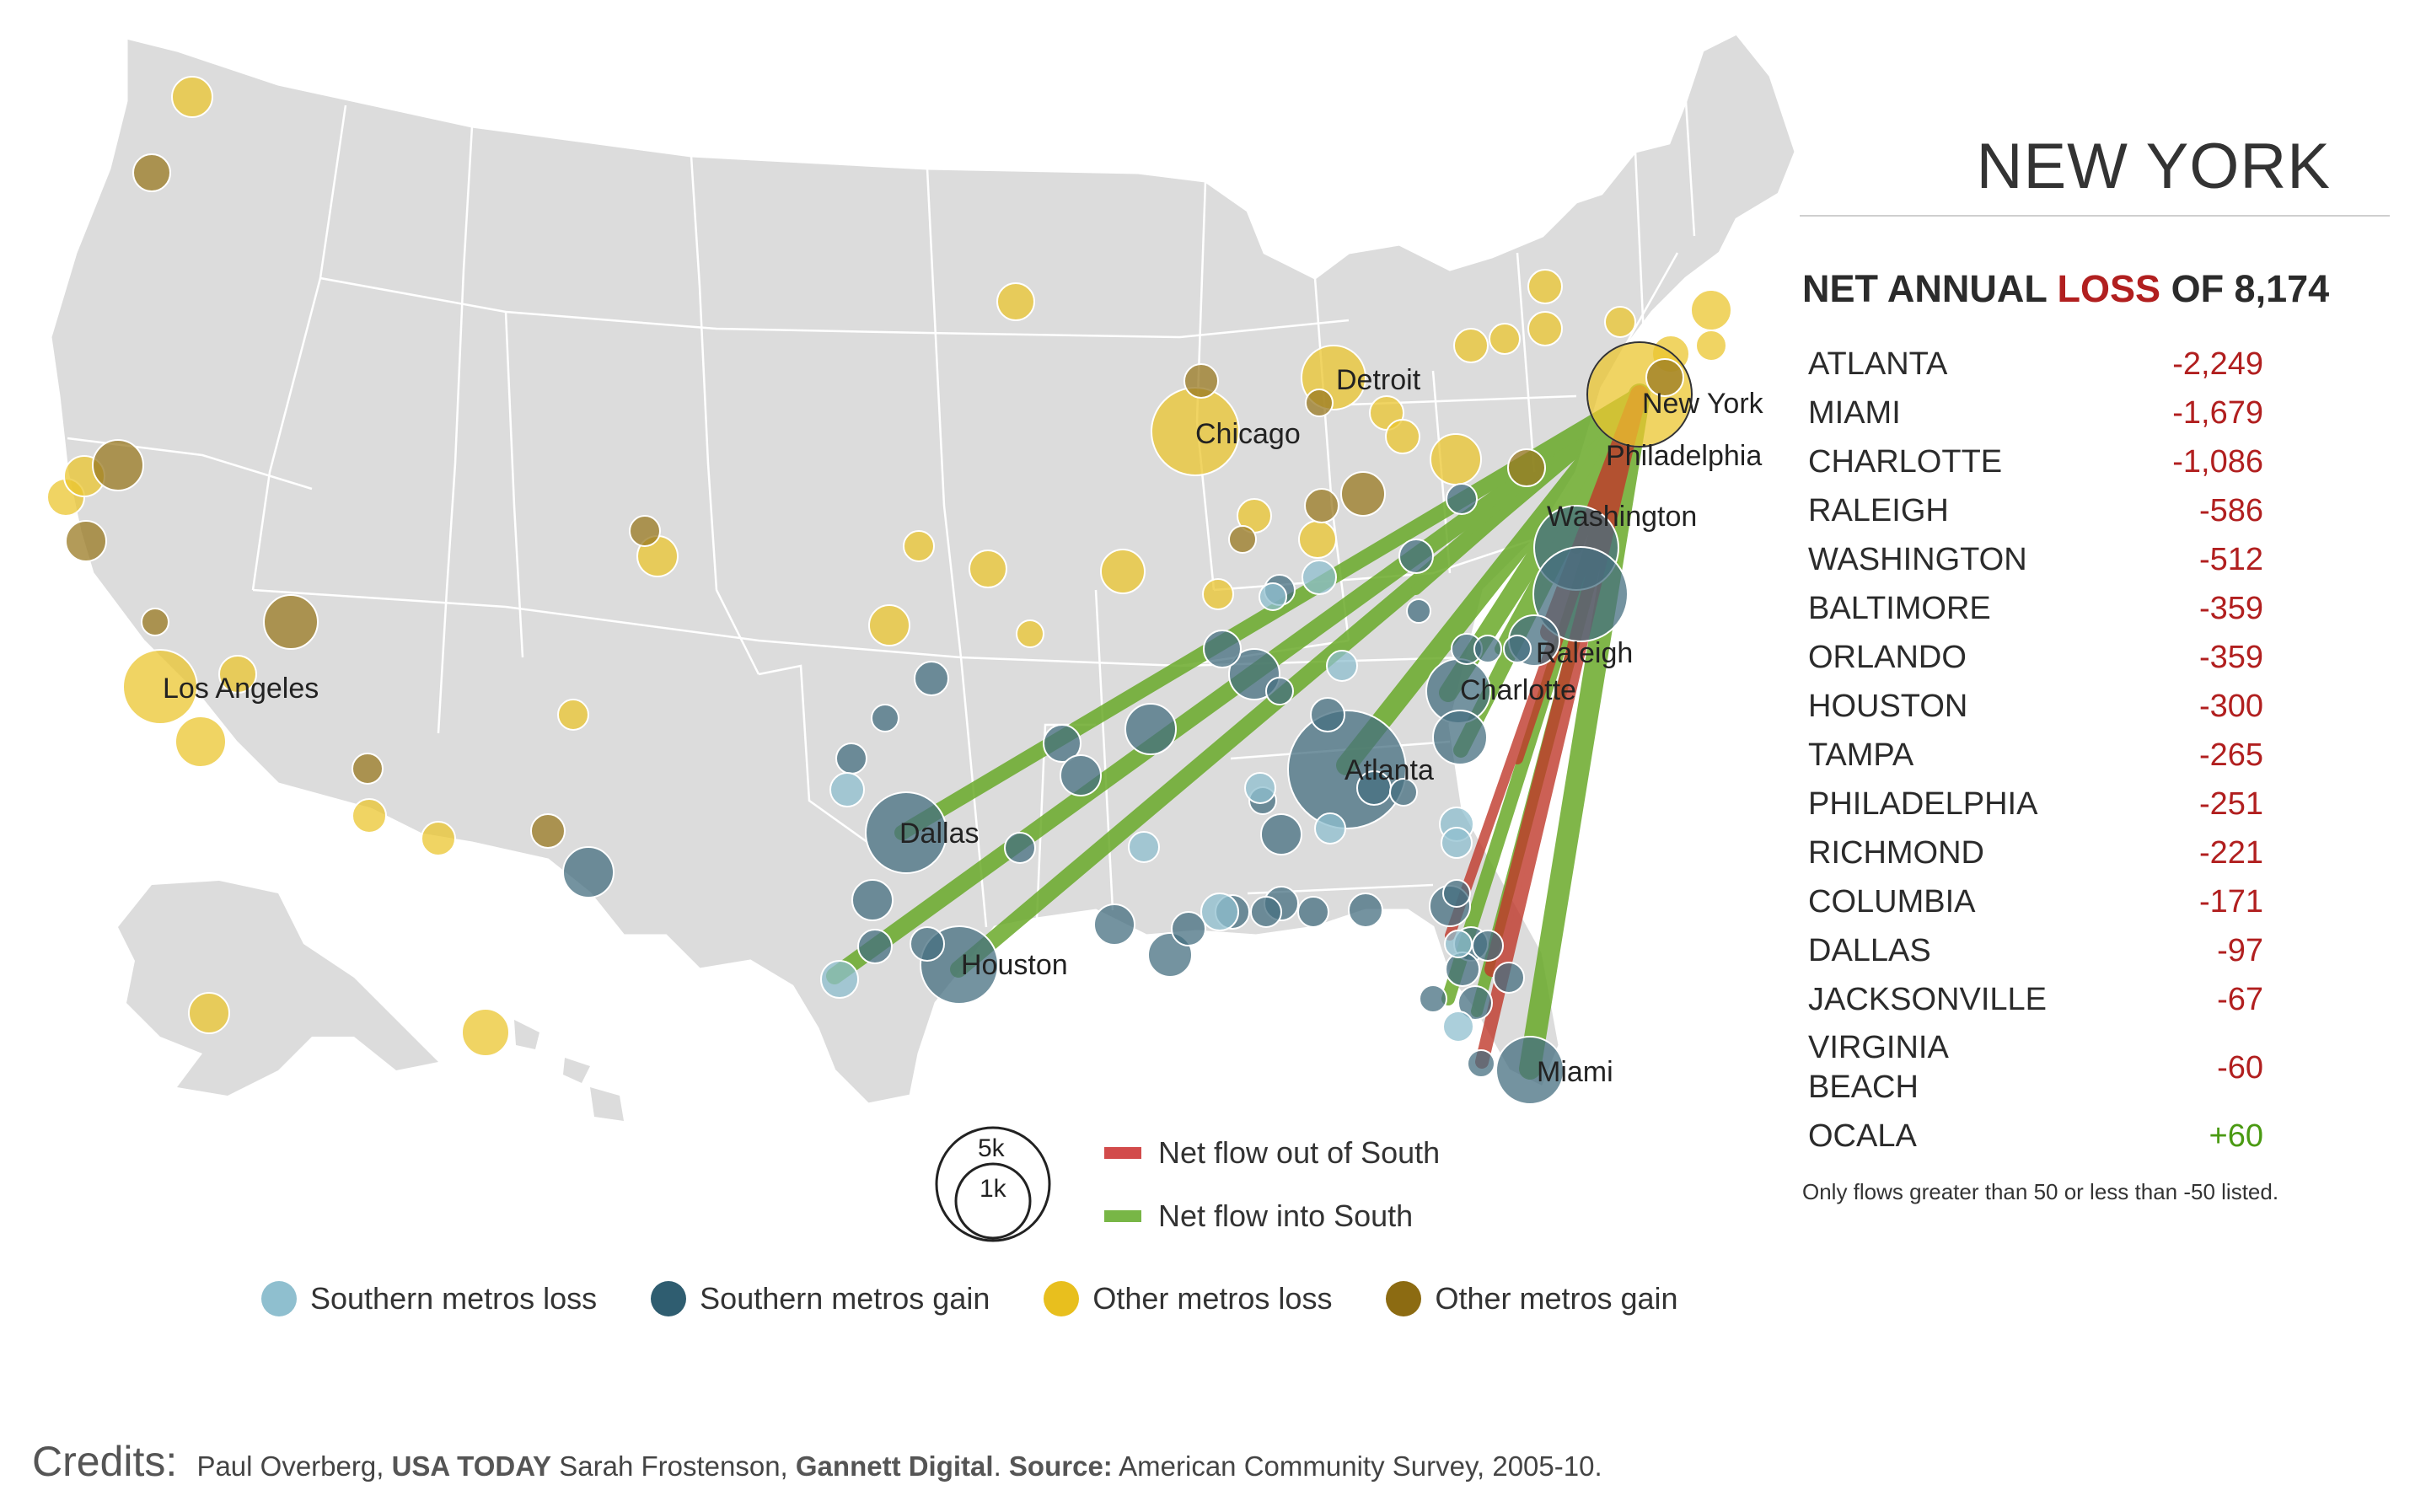 This screenshot has height=1512, width=2426. What do you see at coordinates (2031, 657) in the screenshot?
I see `table-row: ORLANDO -359` at bounding box center [2031, 657].